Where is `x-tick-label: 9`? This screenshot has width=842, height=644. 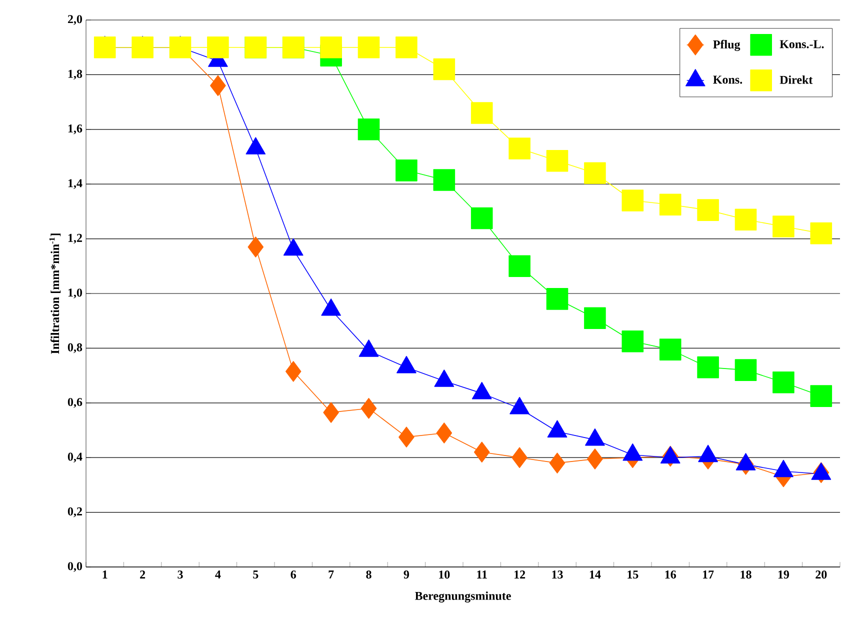
x-tick-label: 9 is located at coordinates (407, 574).